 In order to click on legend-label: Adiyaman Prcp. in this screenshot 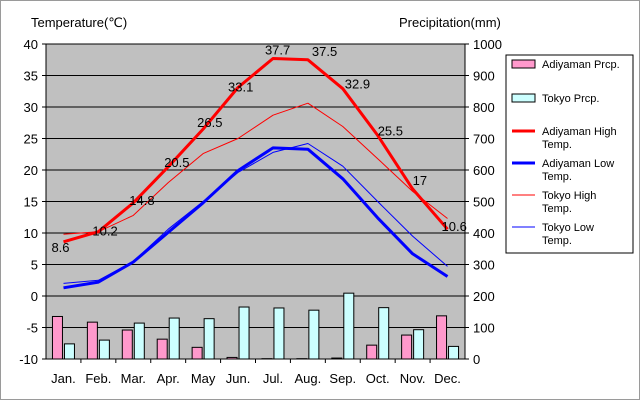, I will do `click(581, 65)`.